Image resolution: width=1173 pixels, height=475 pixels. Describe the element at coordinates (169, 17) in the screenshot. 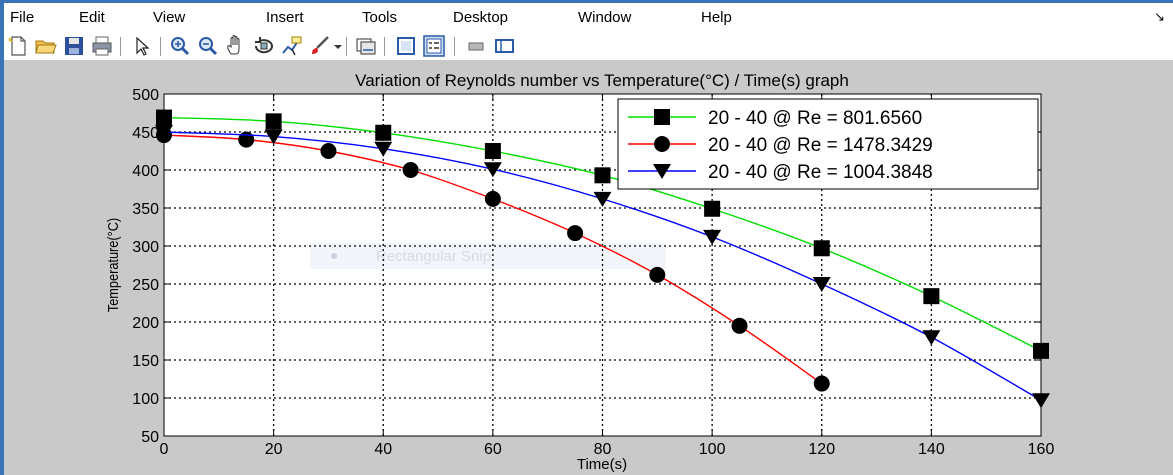

I see `menu-view: View` at that location.